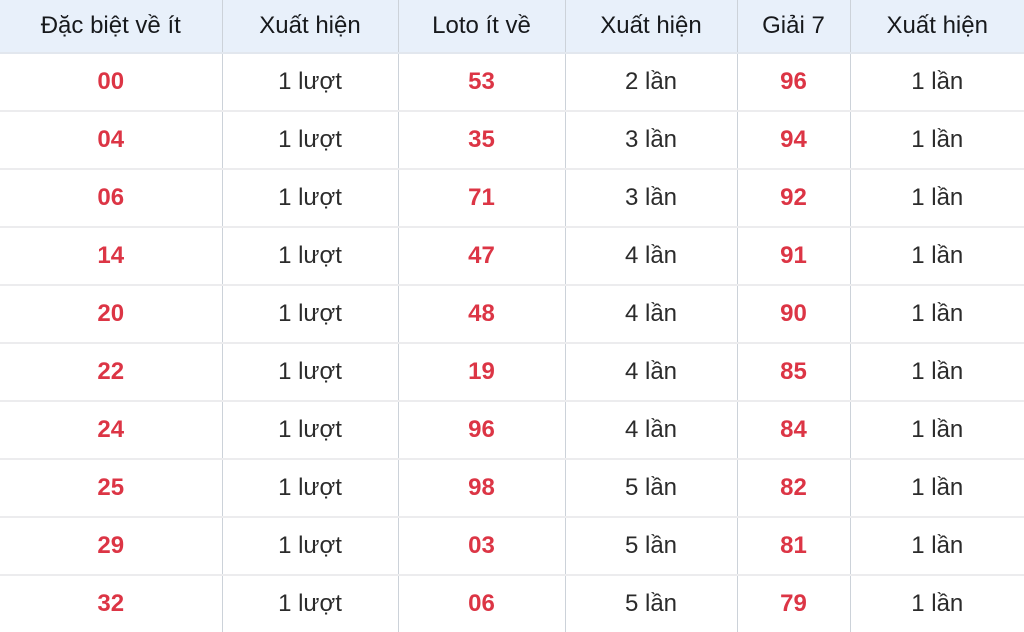 Image resolution: width=1024 pixels, height=632 pixels. I want to click on number-cell: 85, so click(794, 371).